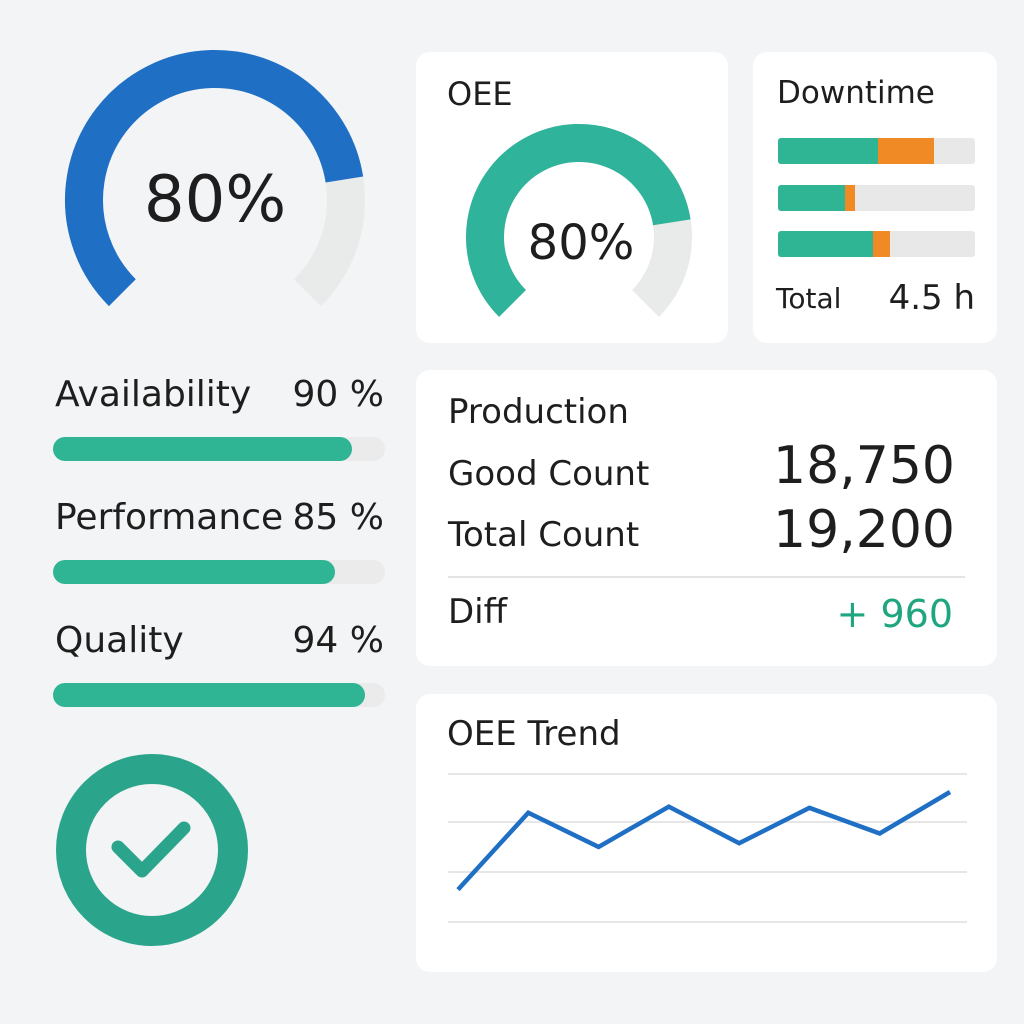 The image size is (1024, 1024). What do you see at coordinates (152, 850) in the screenshot?
I see `check-circle-icon` at bounding box center [152, 850].